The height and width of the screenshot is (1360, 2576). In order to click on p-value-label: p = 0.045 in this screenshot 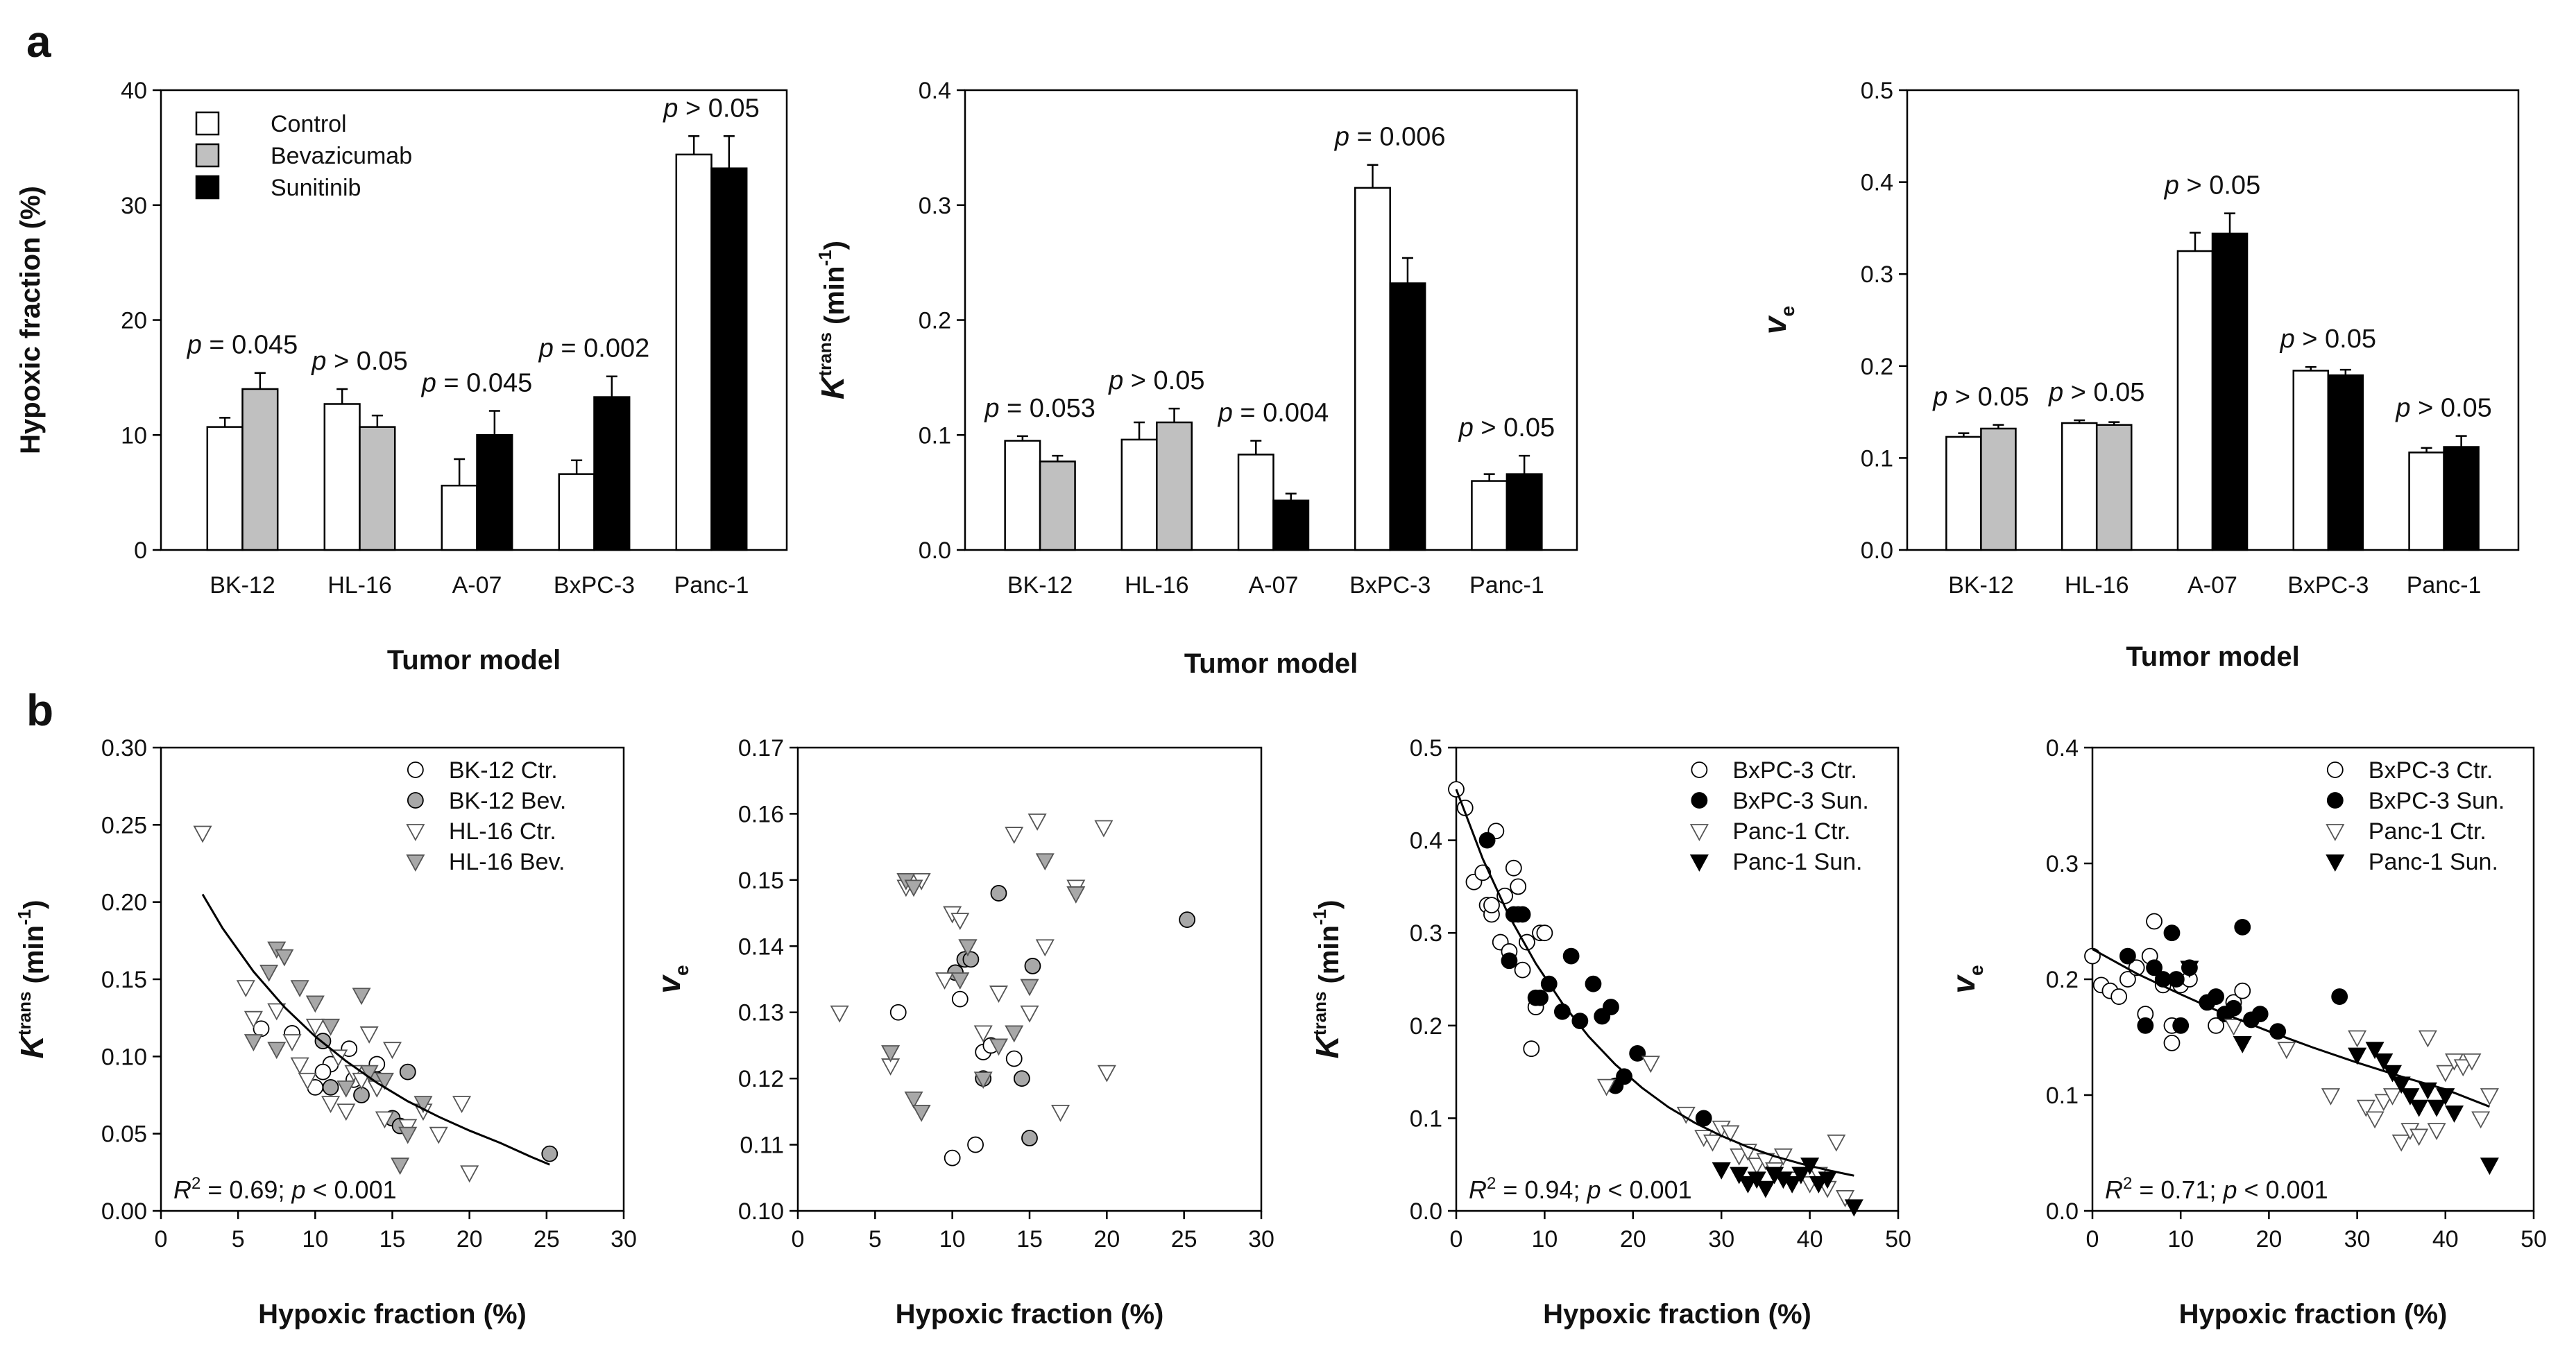, I will do `click(477, 382)`.